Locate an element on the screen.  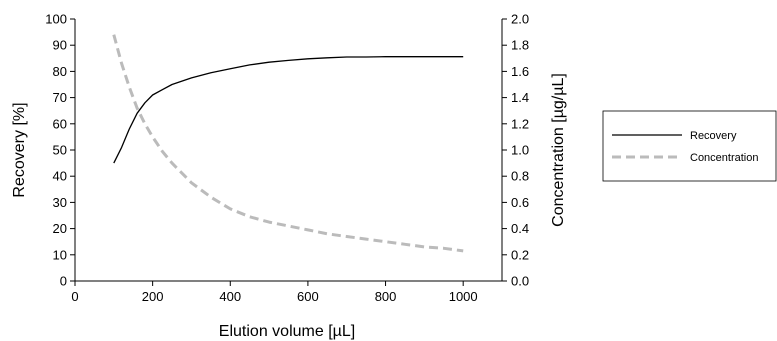
y2-tick-label: 0.2 is located at coordinates (520, 254).